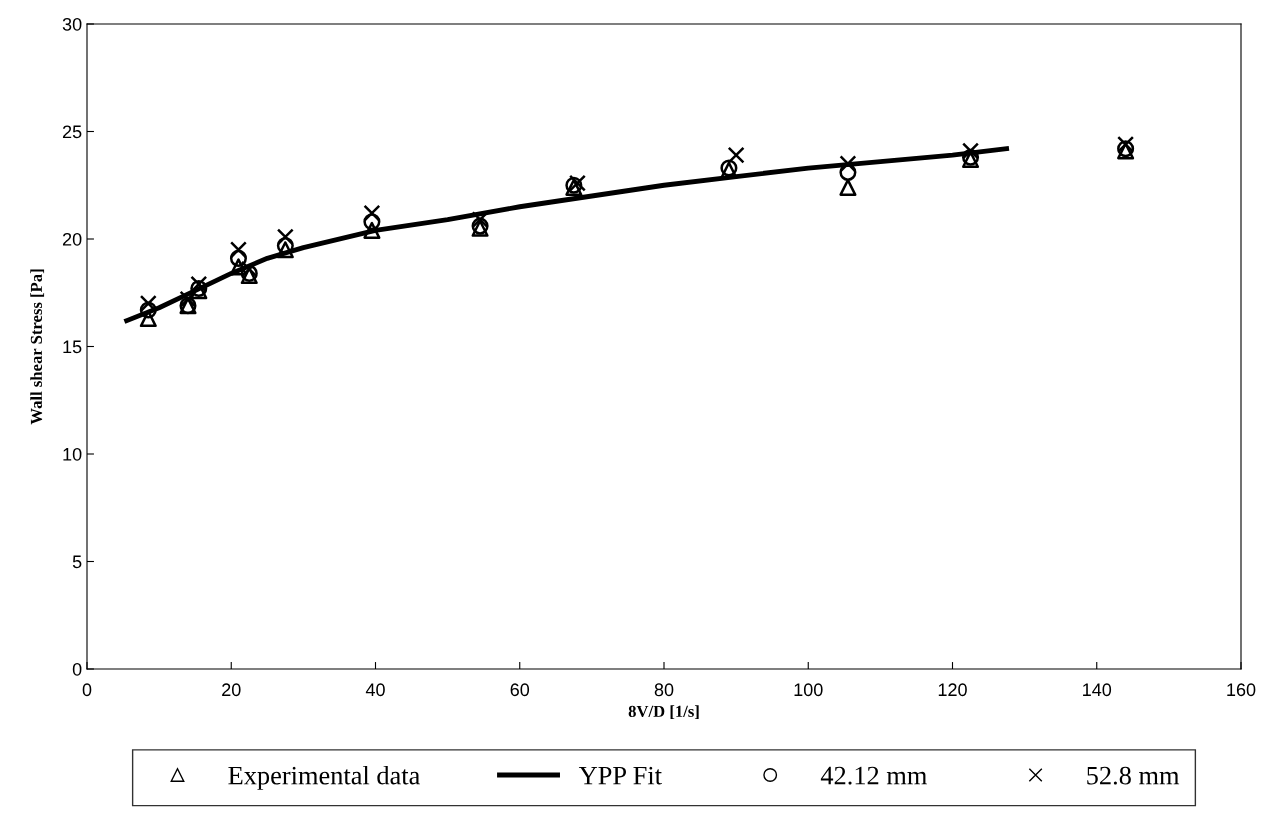  I want to click on y-tick-label: 5, so click(77, 562).